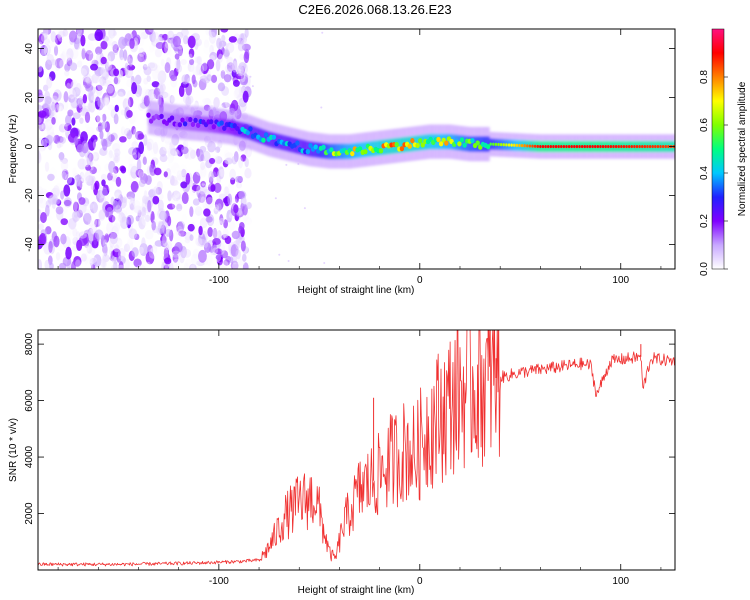 This screenshot has width=750, height=600. Describe the element at coordinates (718, 149) in the screenshot. I see `colorbar-gradient` at that location.